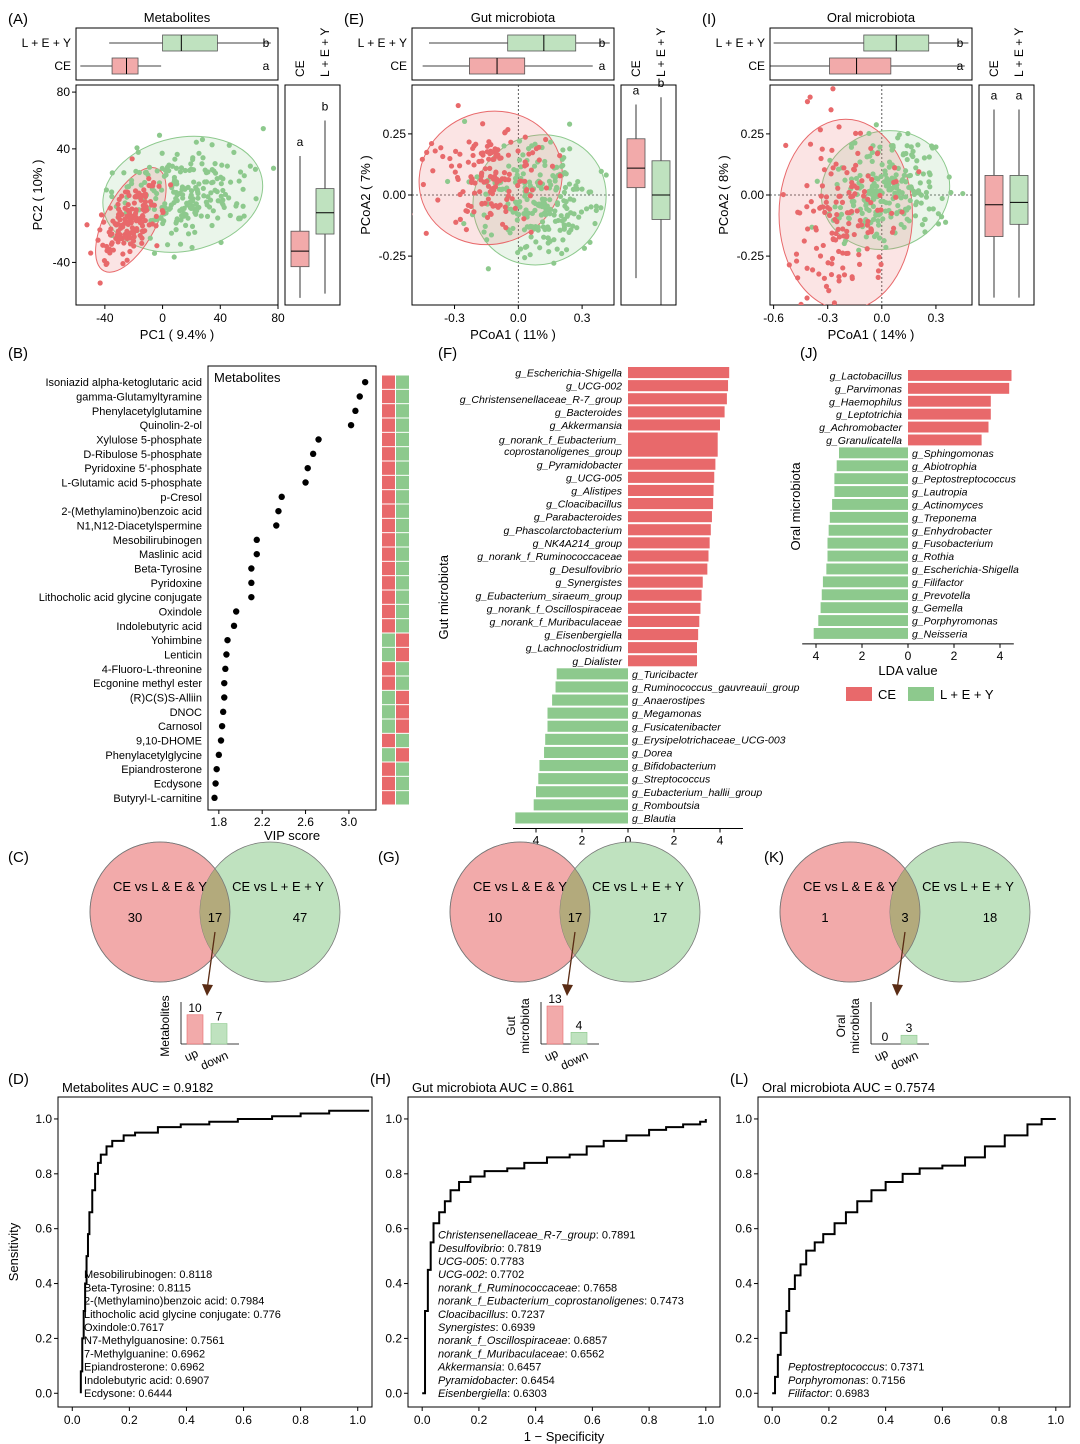 The height and width of the screenshot is (1444, 1080). Describe the element at coordinates (751, 256) in the screenshot. I see `y-tick-label: -0.25` at that location.